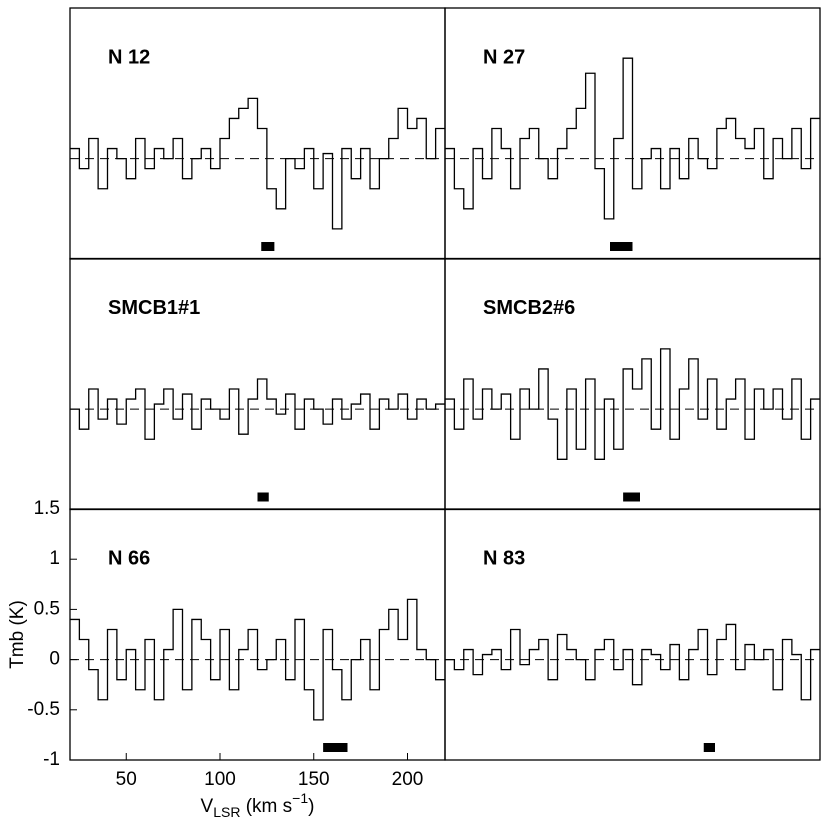 The image size is (830, 835). What do you see at coordinates (207, 806) in the screenshot?
I see `x-axis-label-part: V` at bounding box center [207, 806].